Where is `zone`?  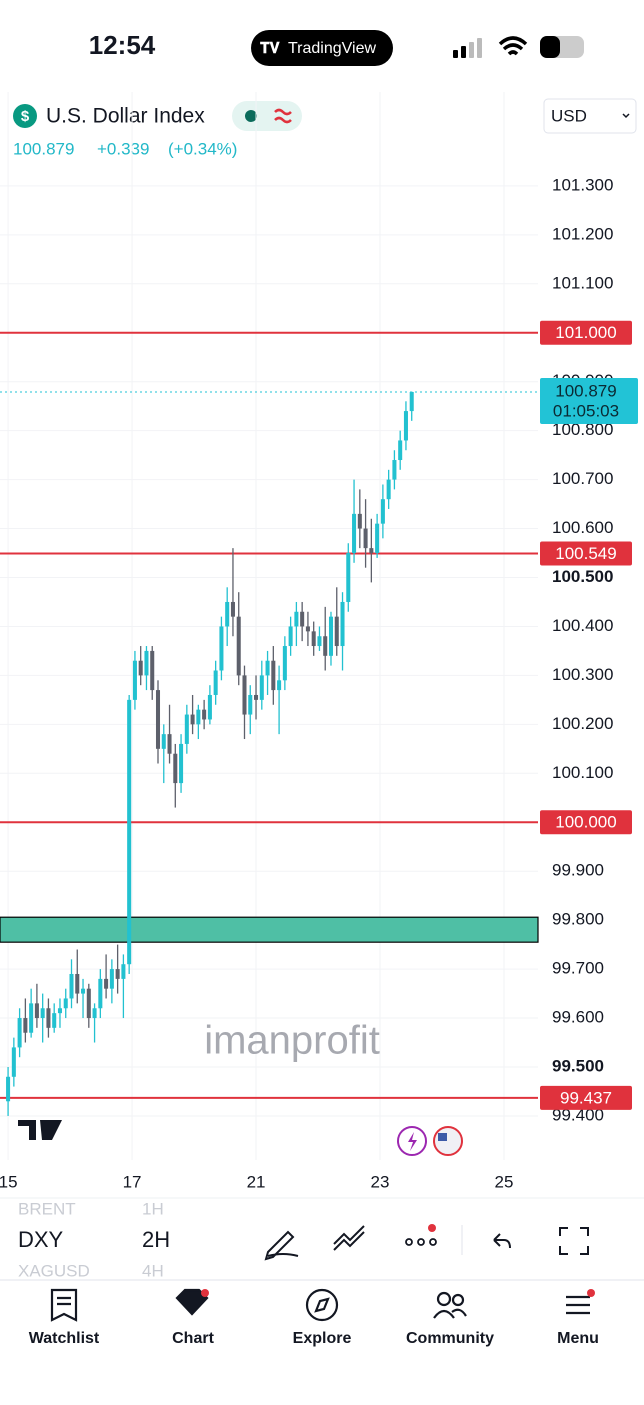 zone is located at coordinates (269, 929).